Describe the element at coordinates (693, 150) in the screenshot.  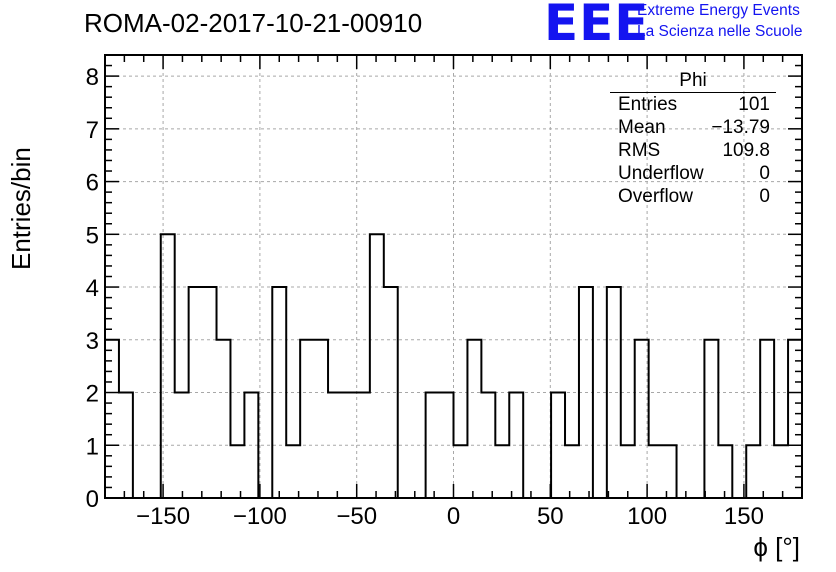
I see `stats-row: RMS 109.8` at that location.